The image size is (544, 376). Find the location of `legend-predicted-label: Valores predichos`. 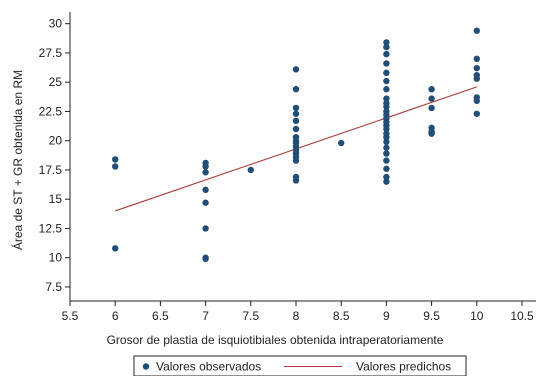

legend-predicted-label: Valores predichos is located at coordinates (403, 367).